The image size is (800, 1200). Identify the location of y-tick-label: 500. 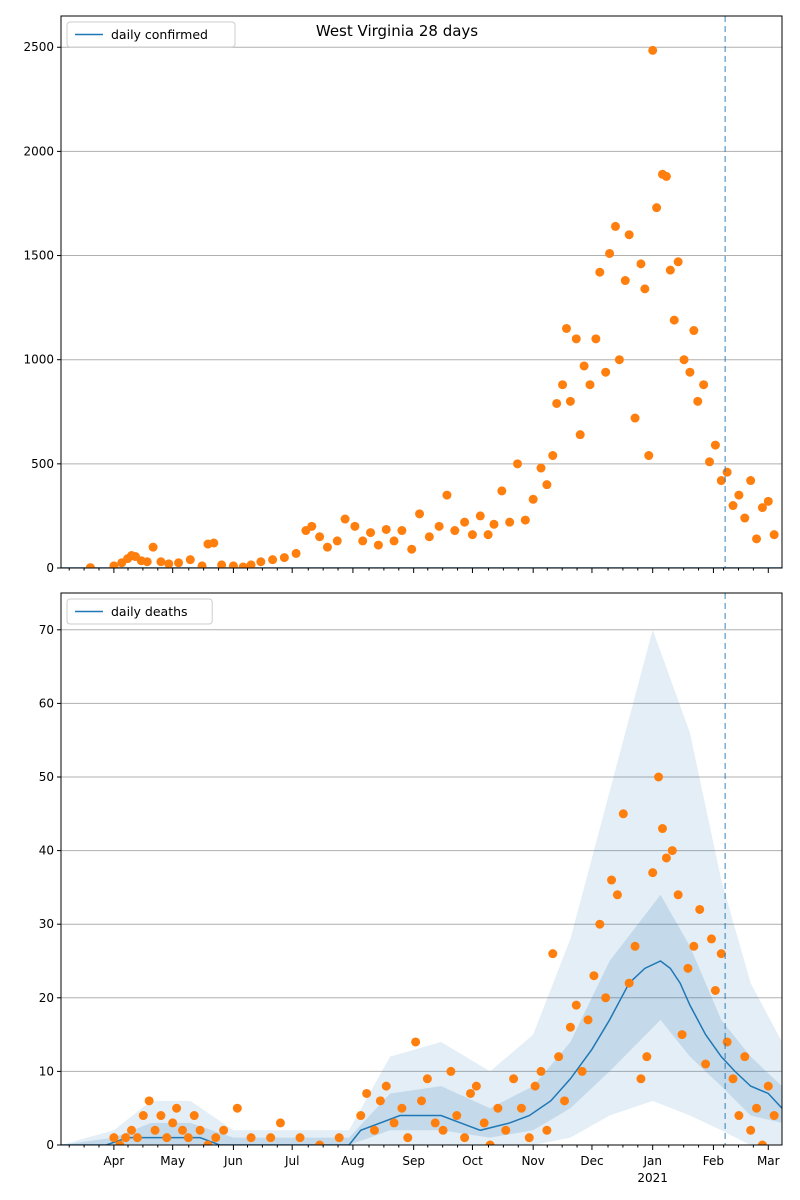
(42, 464).